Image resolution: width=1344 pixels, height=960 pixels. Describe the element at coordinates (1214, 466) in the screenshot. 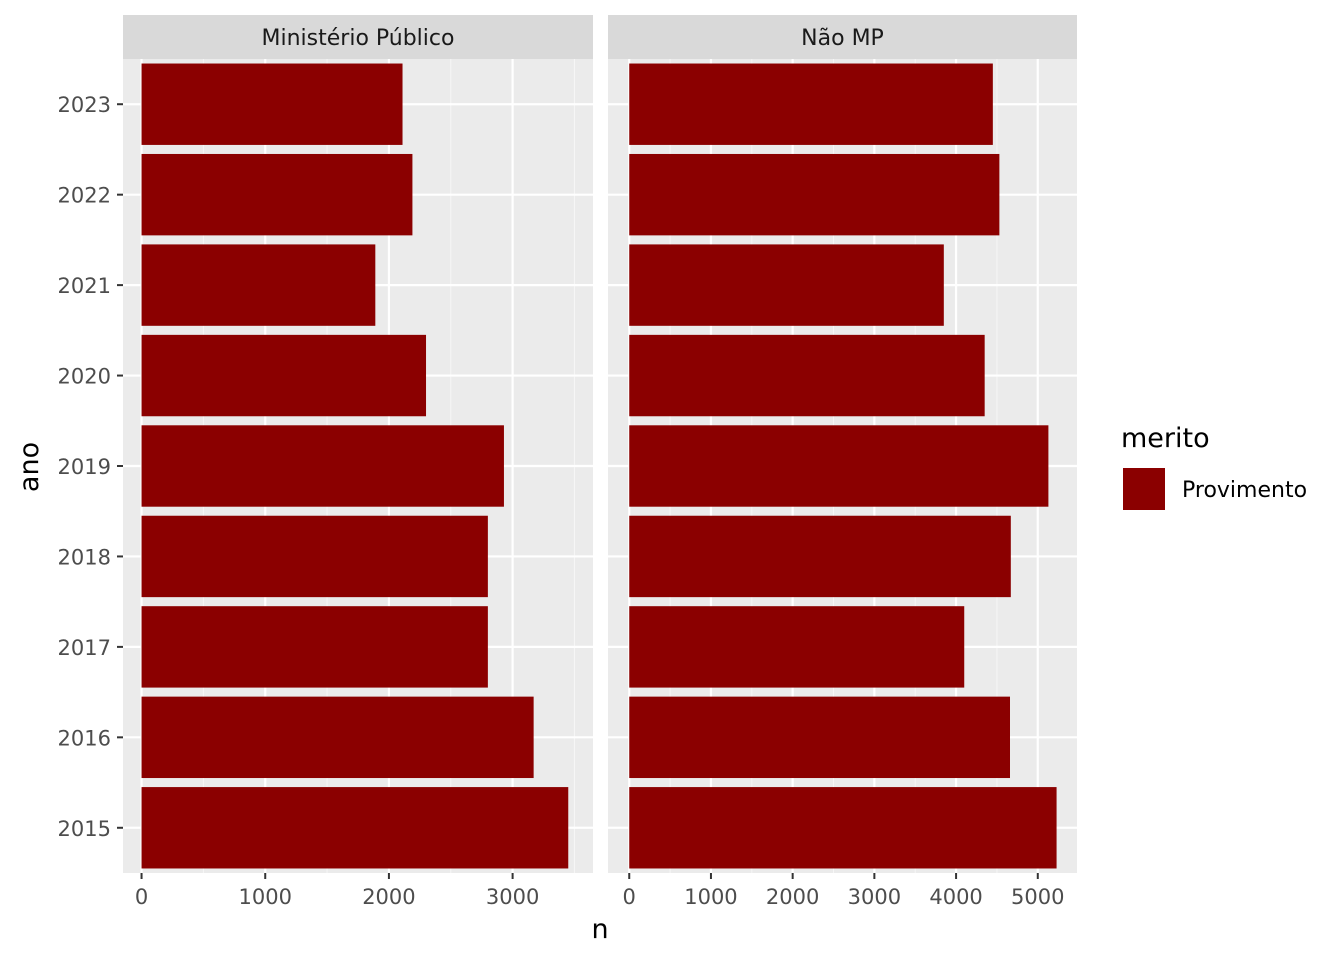

I see `legend: merito Provimento` at that location.